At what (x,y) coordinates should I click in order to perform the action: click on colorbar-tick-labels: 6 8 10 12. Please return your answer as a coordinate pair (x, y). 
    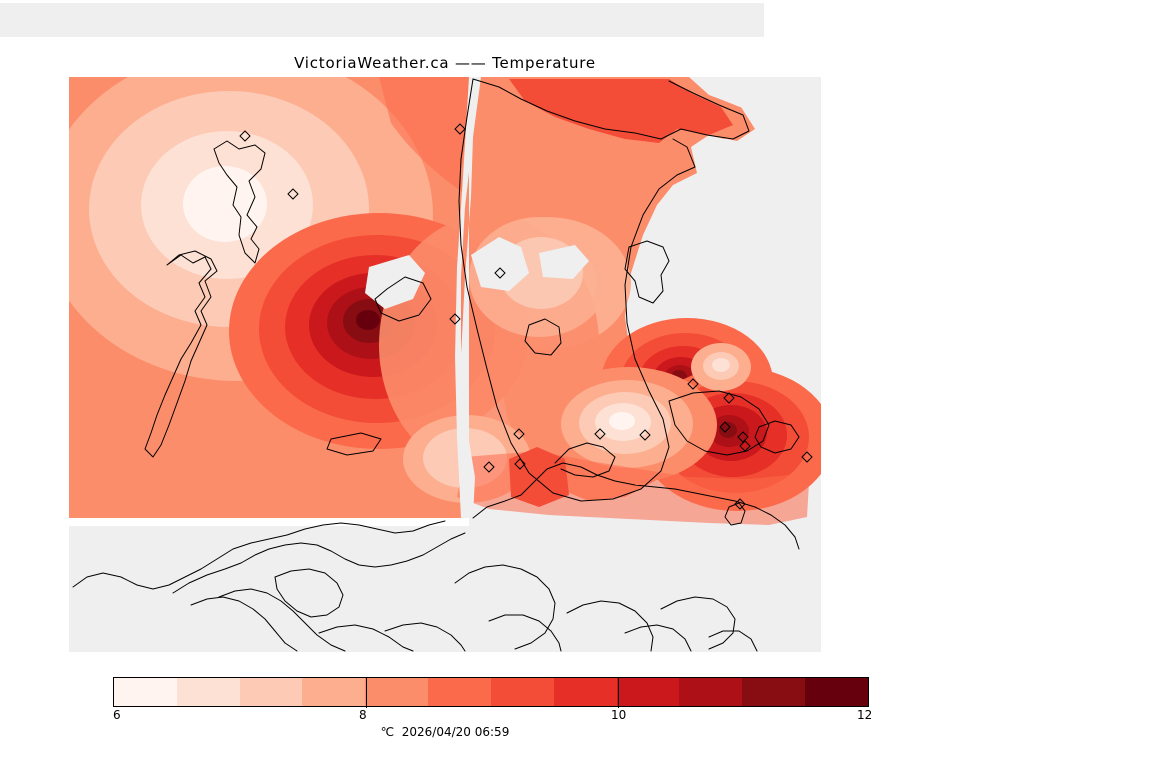
    Looking at the image, I should click on (493, 717).